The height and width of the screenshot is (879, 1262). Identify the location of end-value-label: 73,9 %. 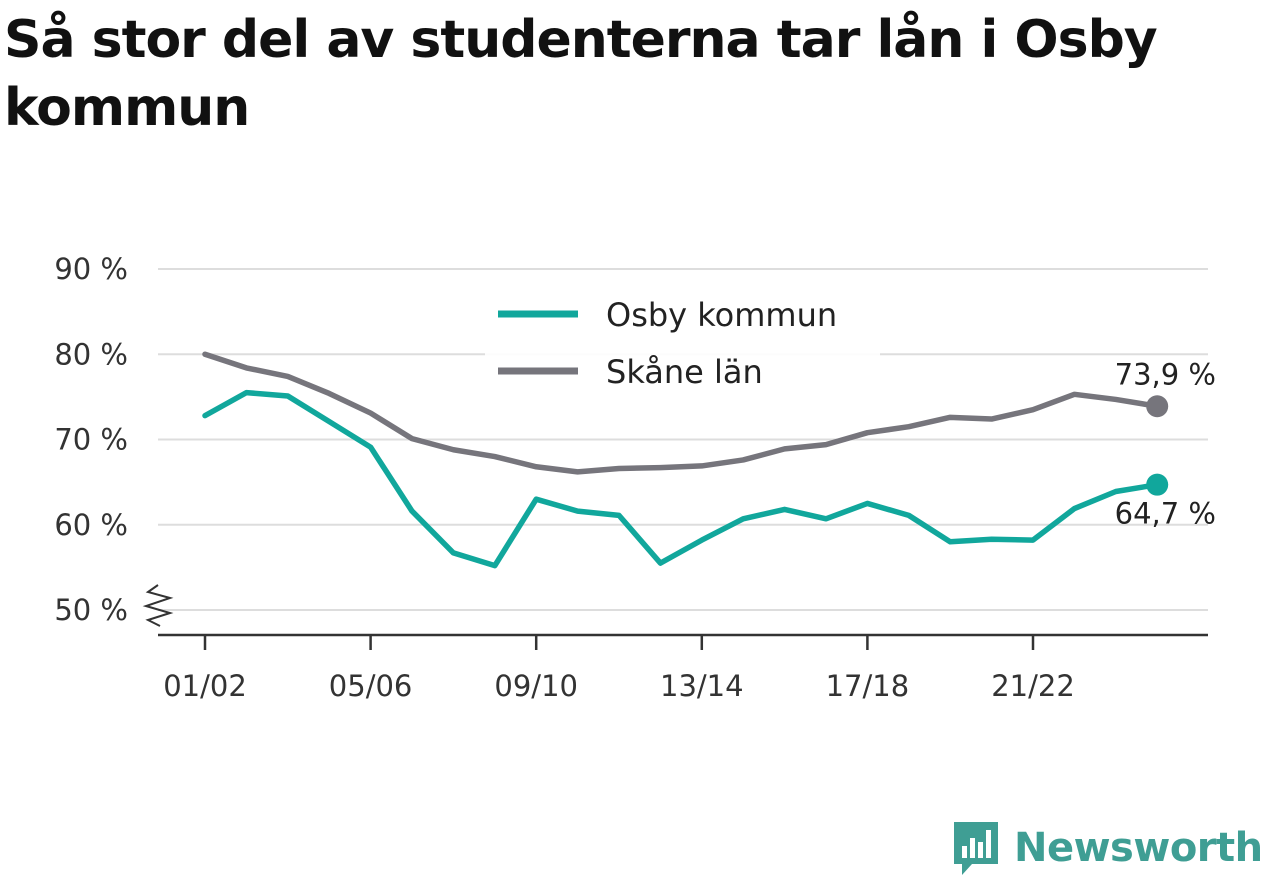
(1165, 374).